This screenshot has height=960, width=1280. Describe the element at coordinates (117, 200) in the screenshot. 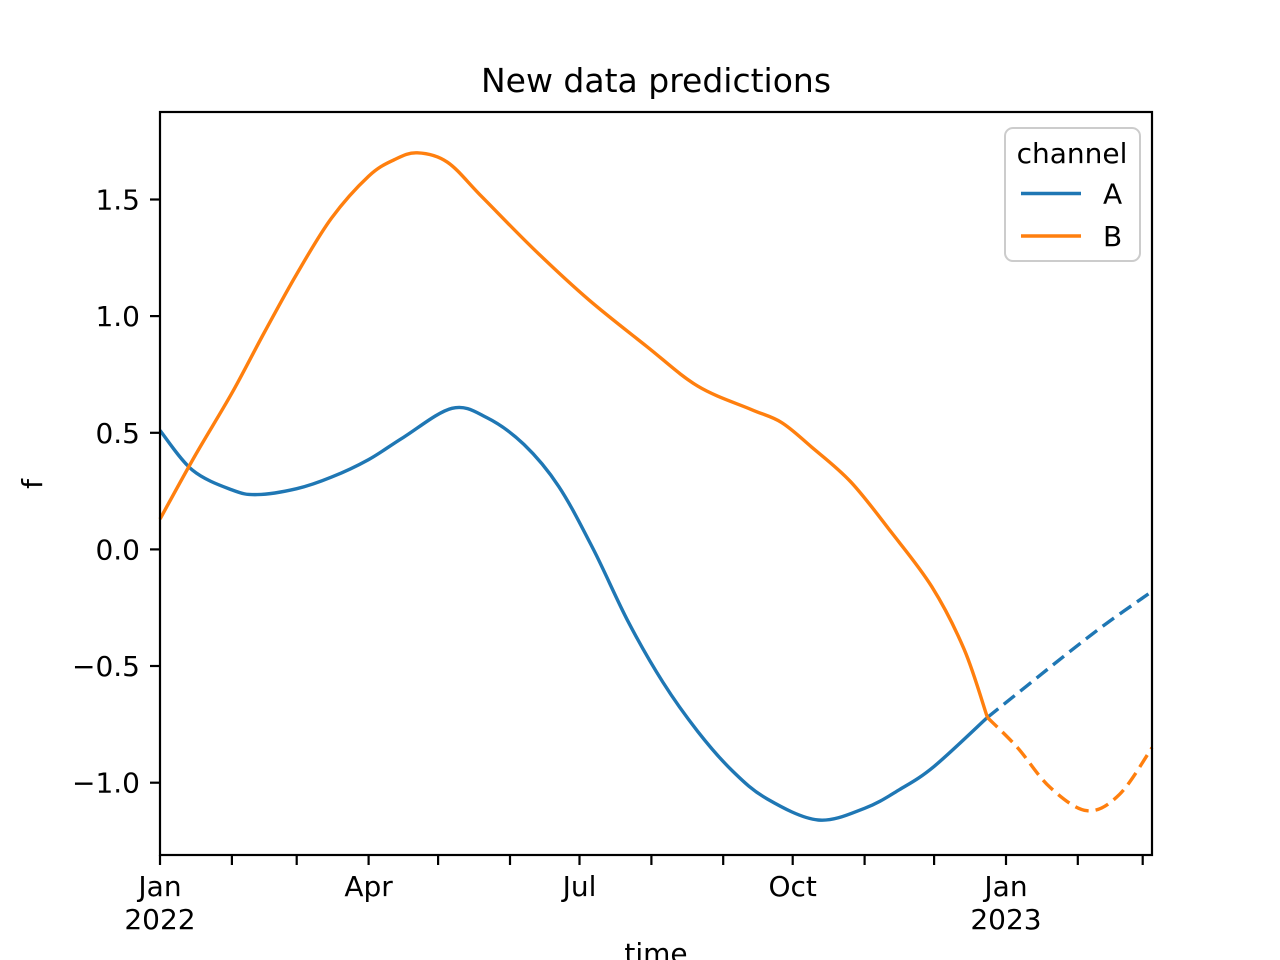

I see `y-tick-label: 1.5` at that location.